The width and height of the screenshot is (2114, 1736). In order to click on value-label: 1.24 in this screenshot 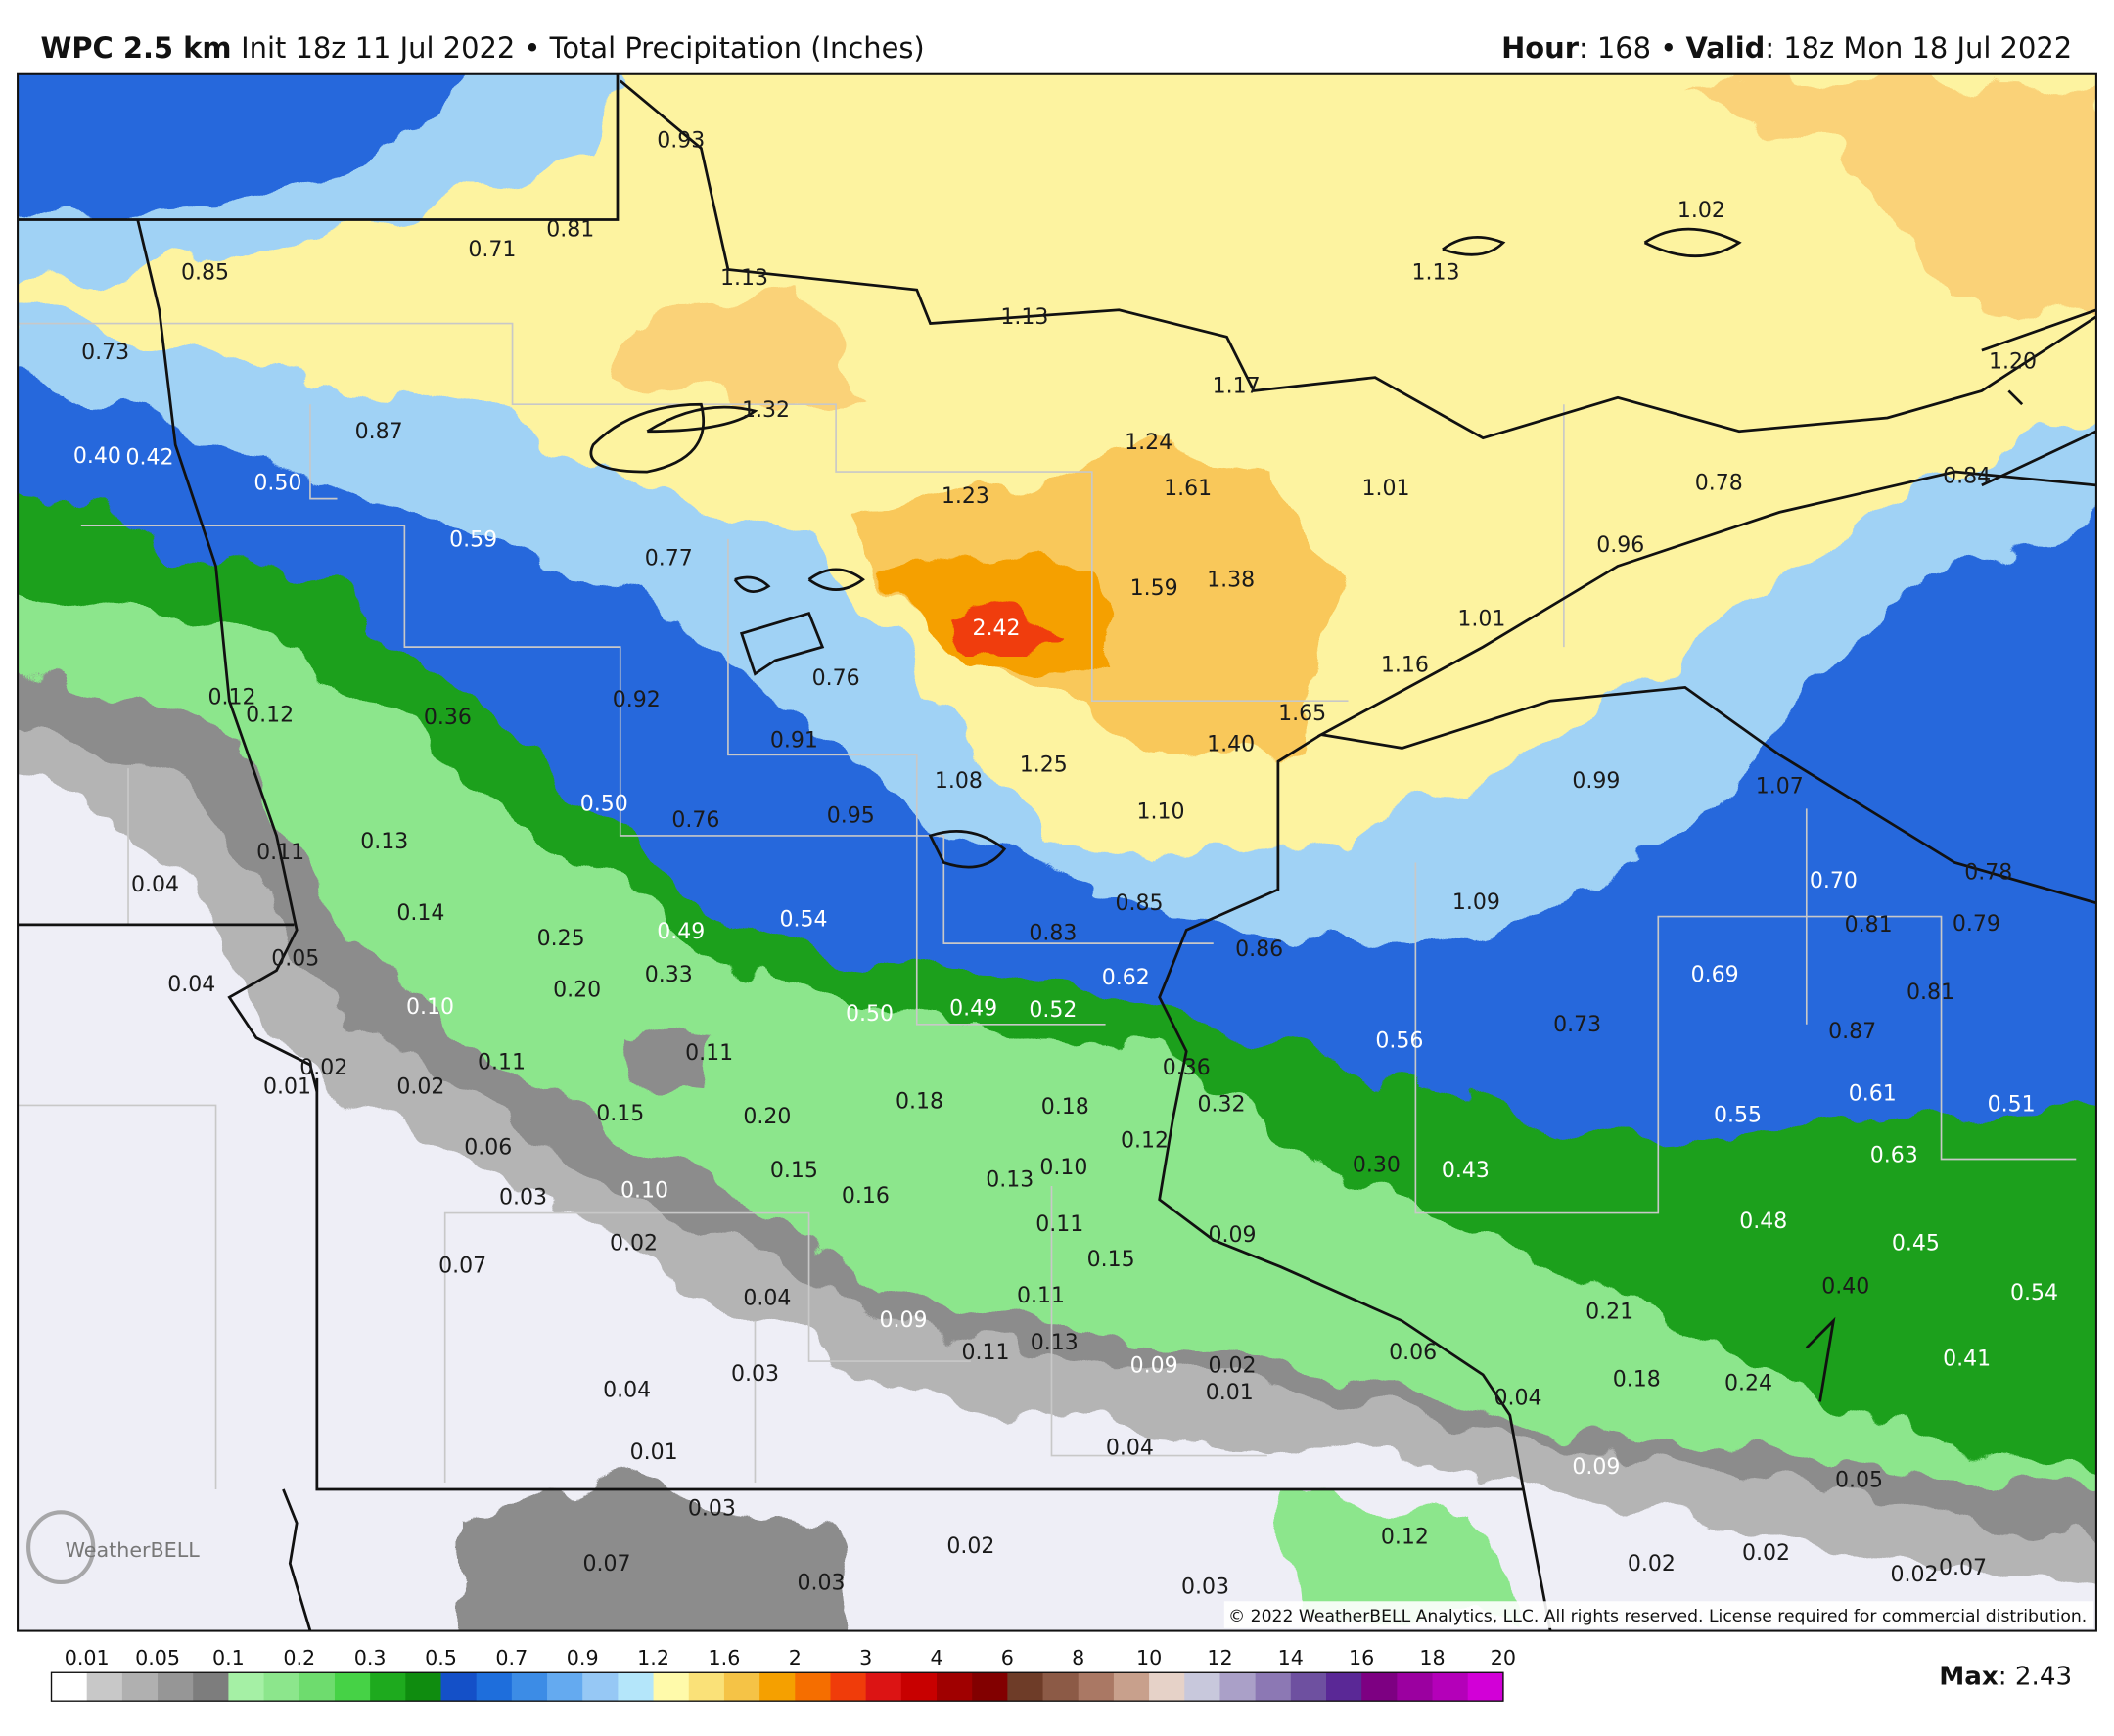, I will do `click(1148, 443)`.